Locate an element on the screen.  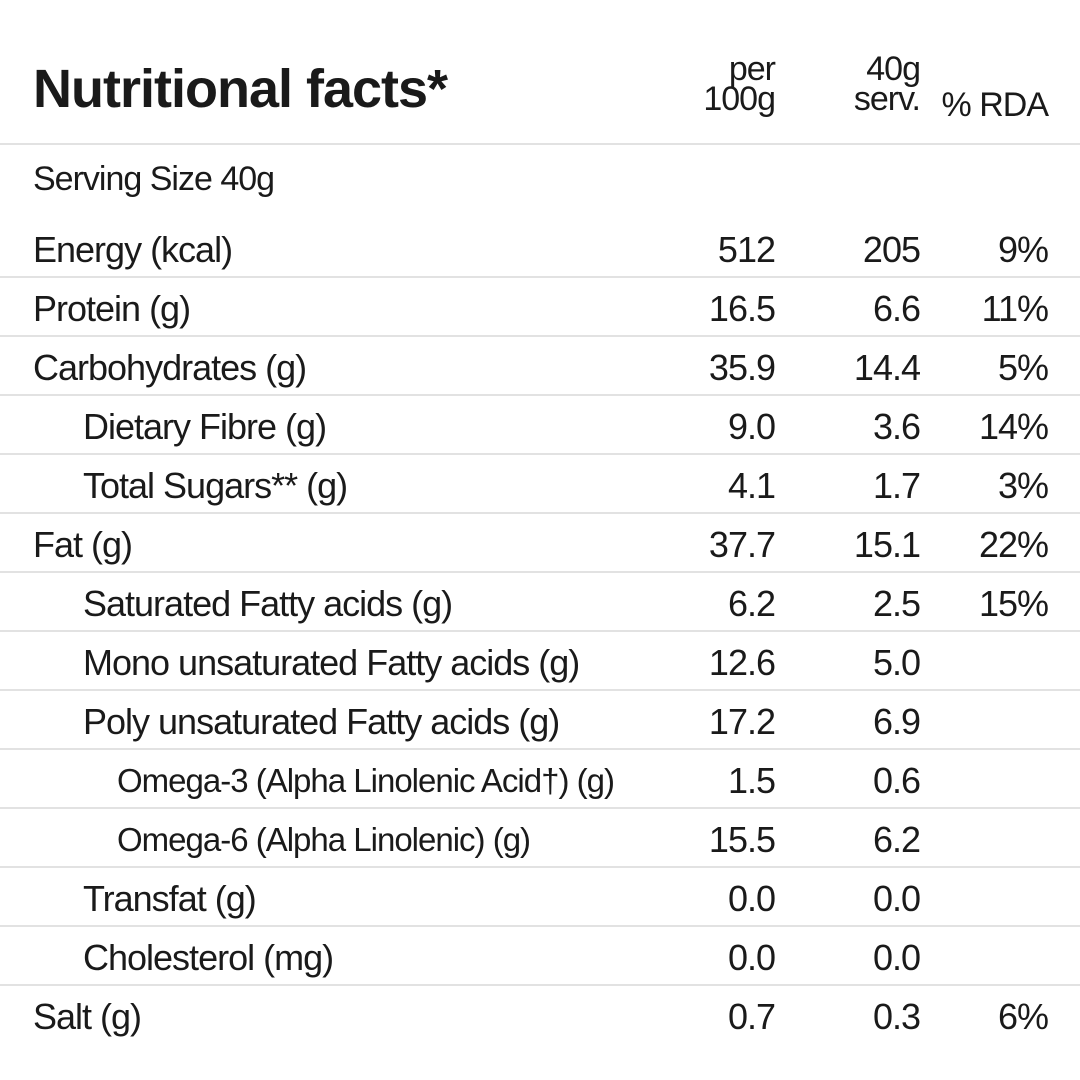
nutrient-label: Salt (g) is located at coordinates (87, 1016).